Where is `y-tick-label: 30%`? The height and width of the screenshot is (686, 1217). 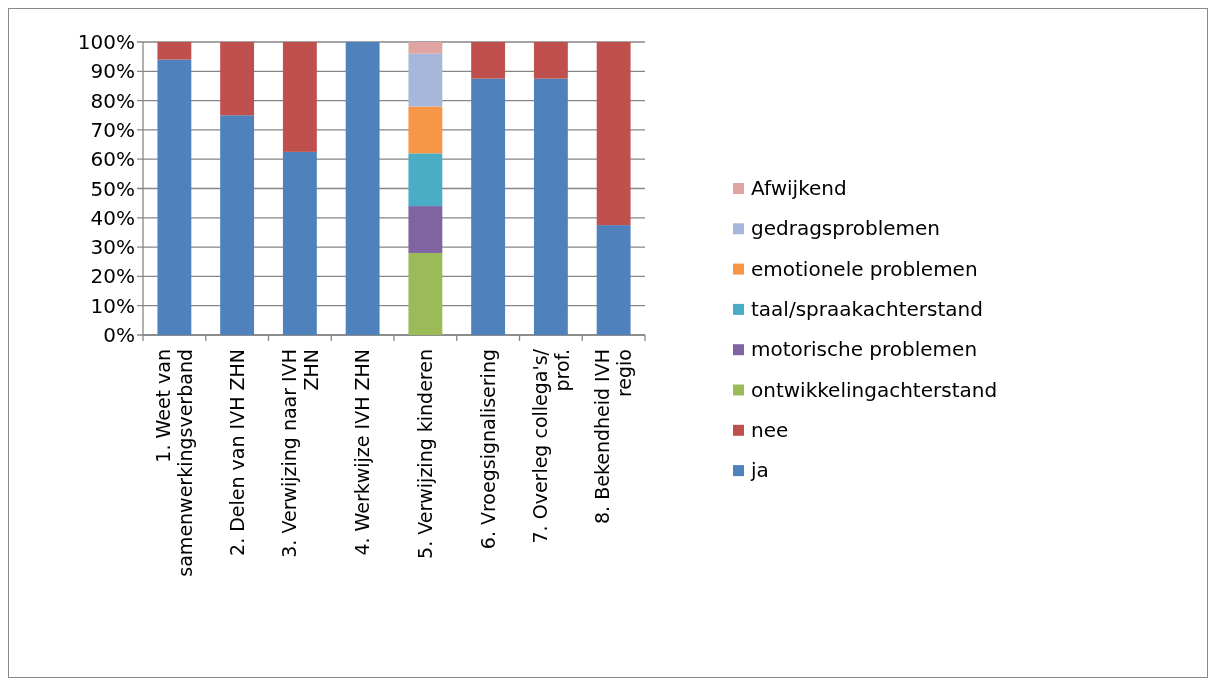
y-tick-label: 30% is located at coordinates (112, 247).